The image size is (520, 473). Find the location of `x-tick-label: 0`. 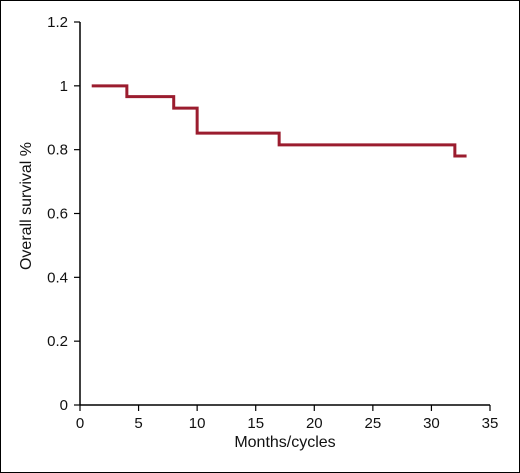

x-tick-label: 0 is located at coordinates (80, 423).